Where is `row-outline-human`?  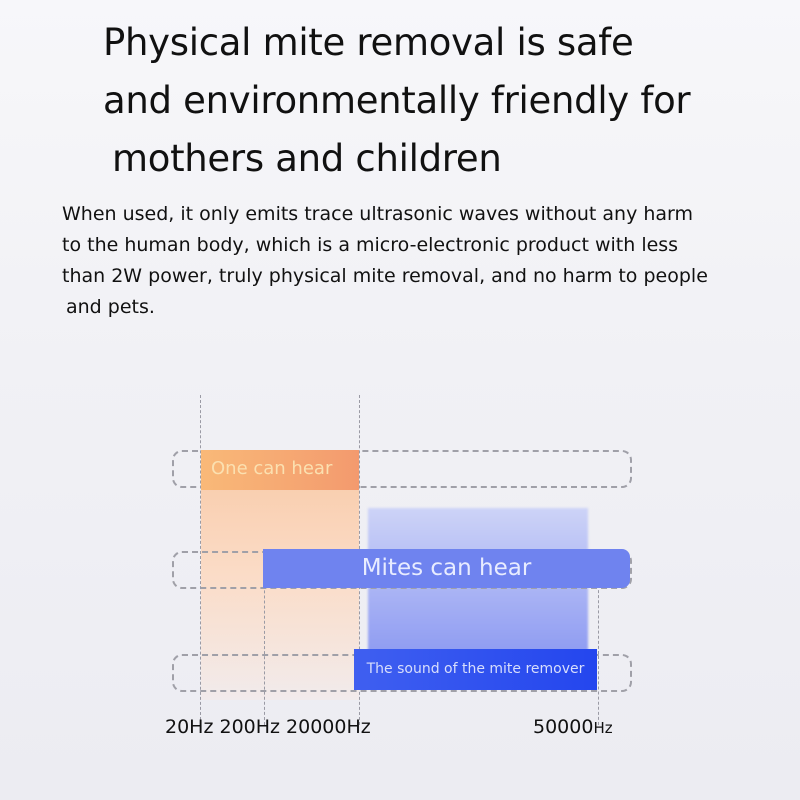 row-outline-human is located at coordinates (402, 469).